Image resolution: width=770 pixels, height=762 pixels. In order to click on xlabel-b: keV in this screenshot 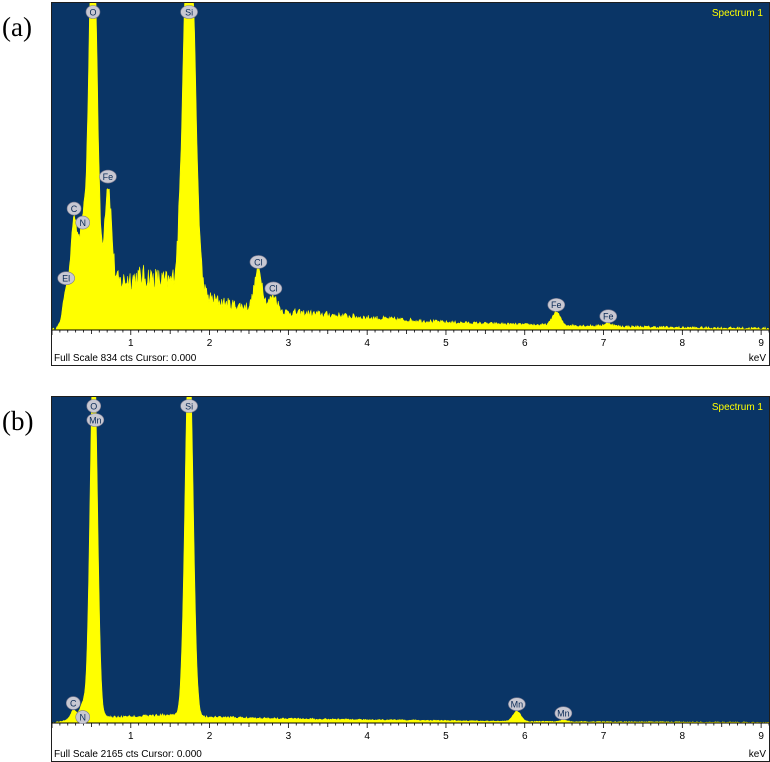, I will do `click(757, 754)`.